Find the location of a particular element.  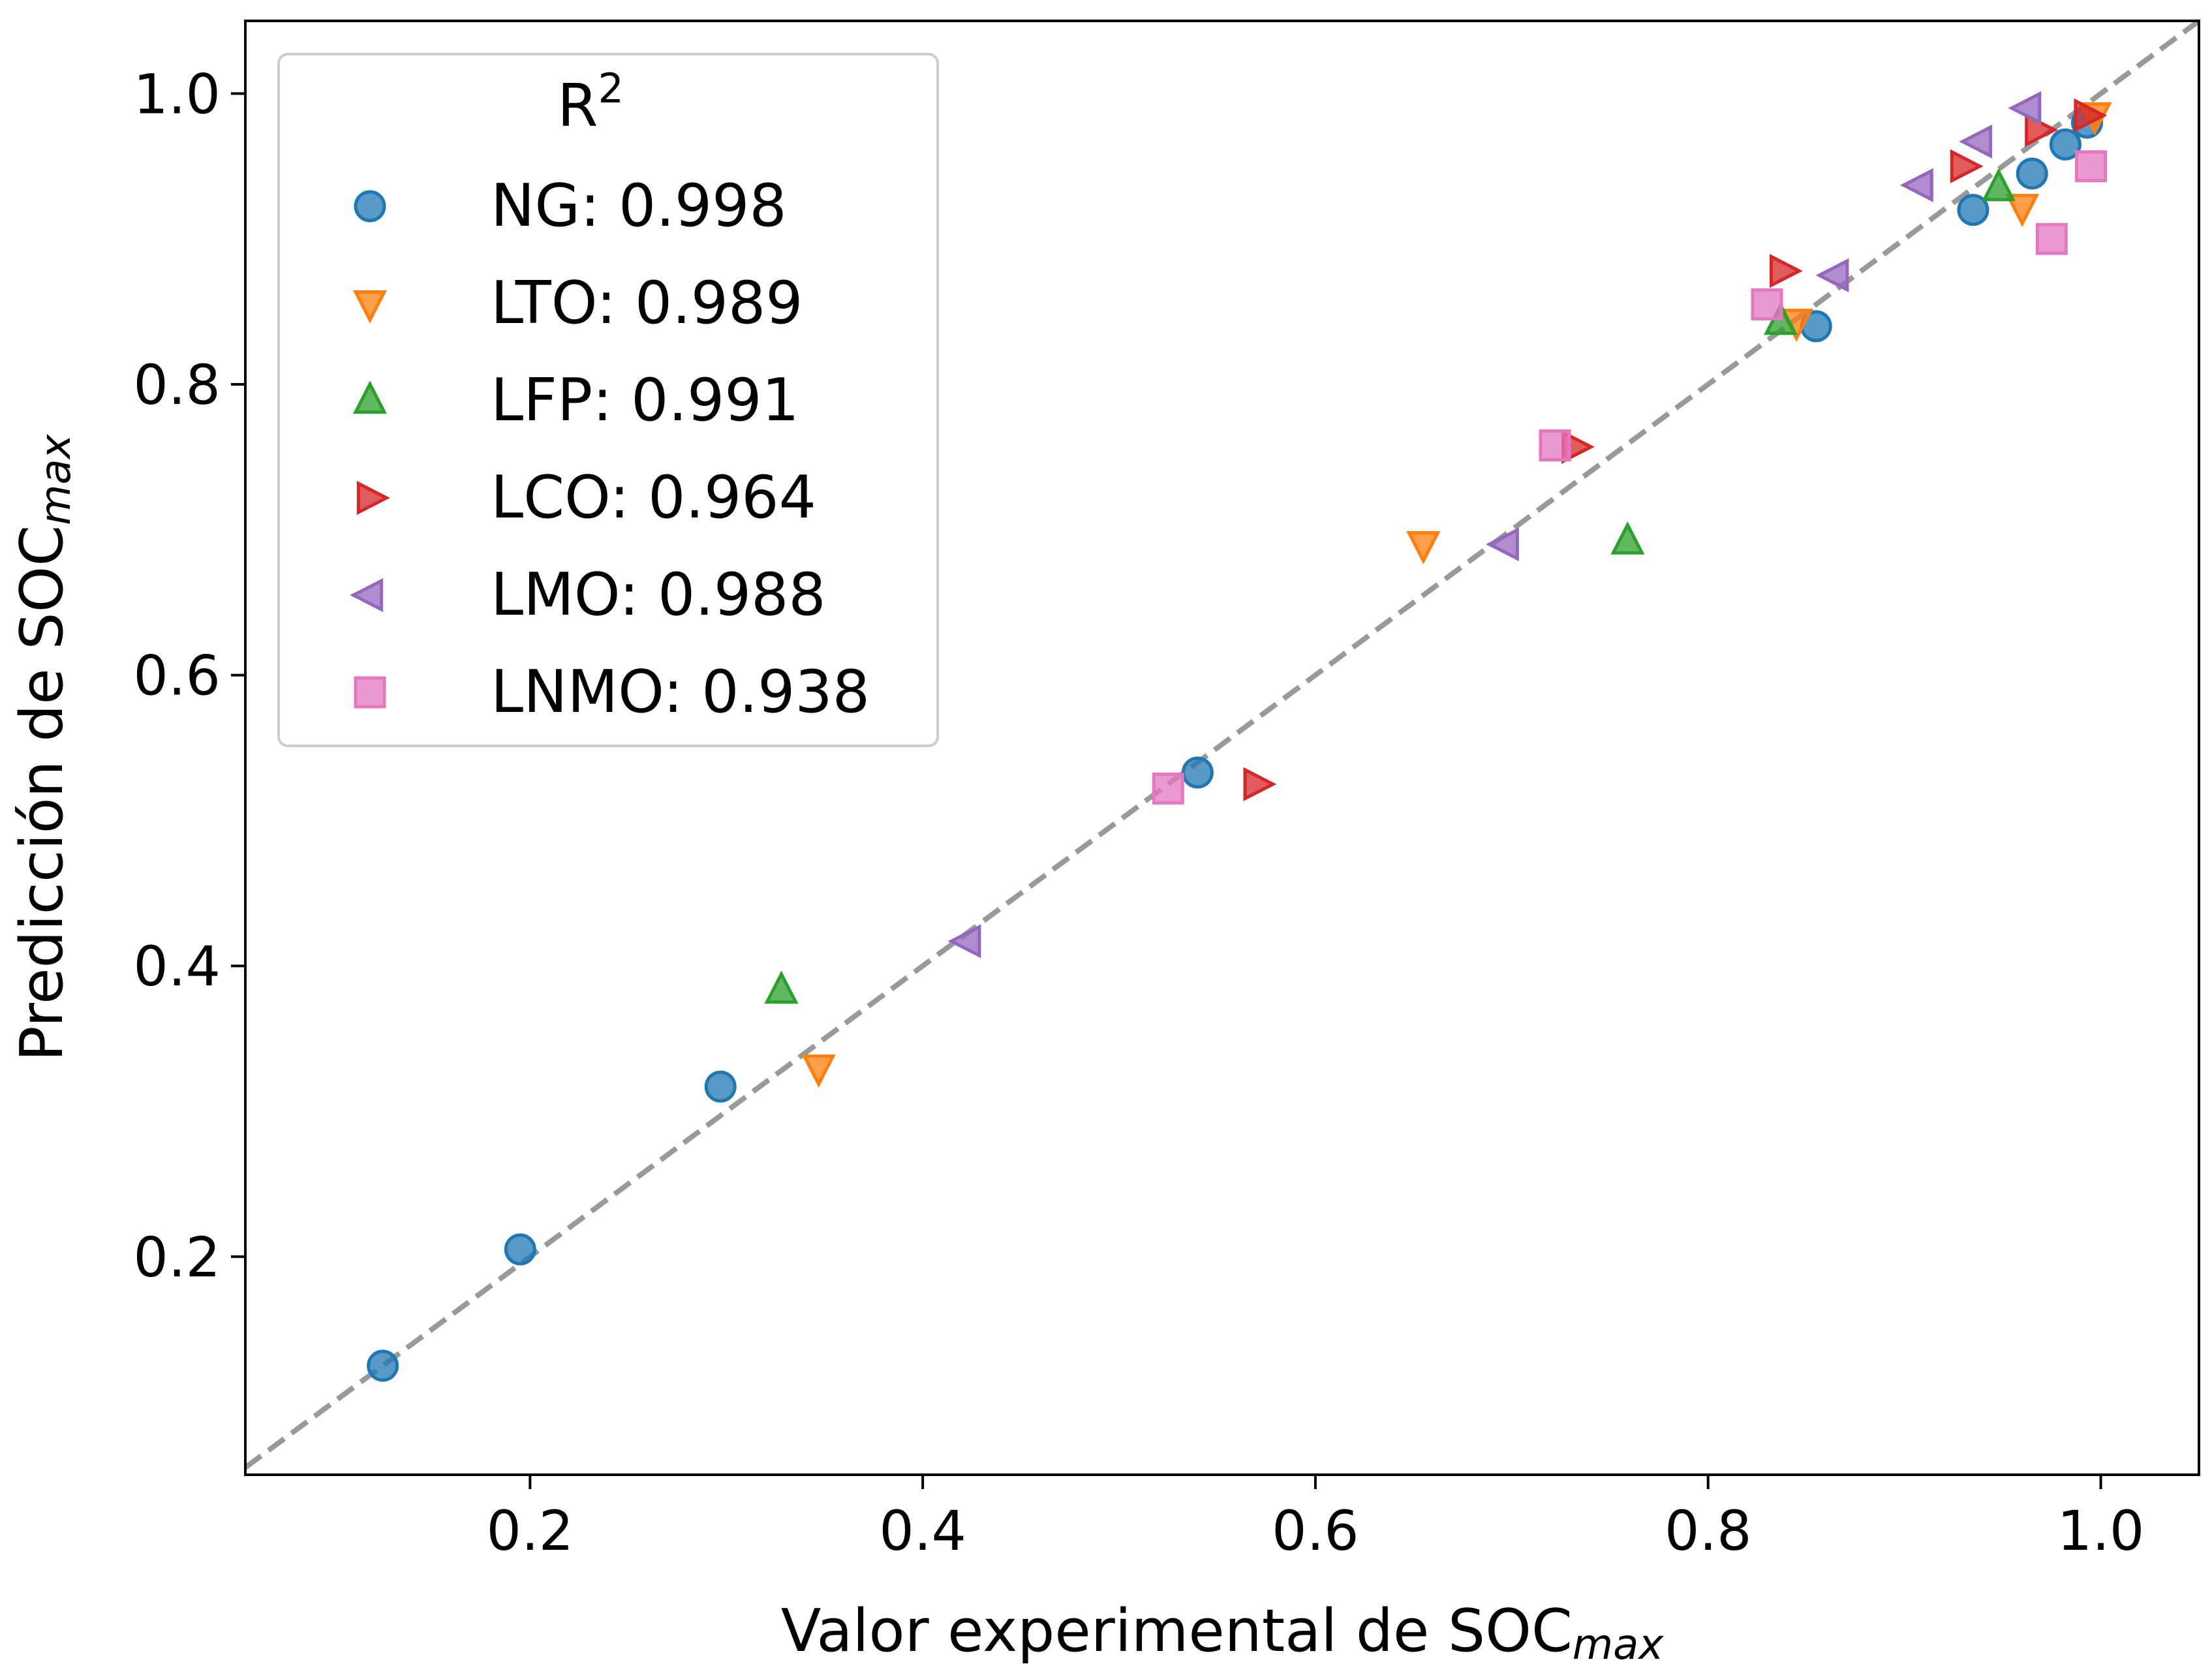

y-axis-ticks: 0.2 0.4 0.6 0.8 1.0 is located at coordinates (189, 676).